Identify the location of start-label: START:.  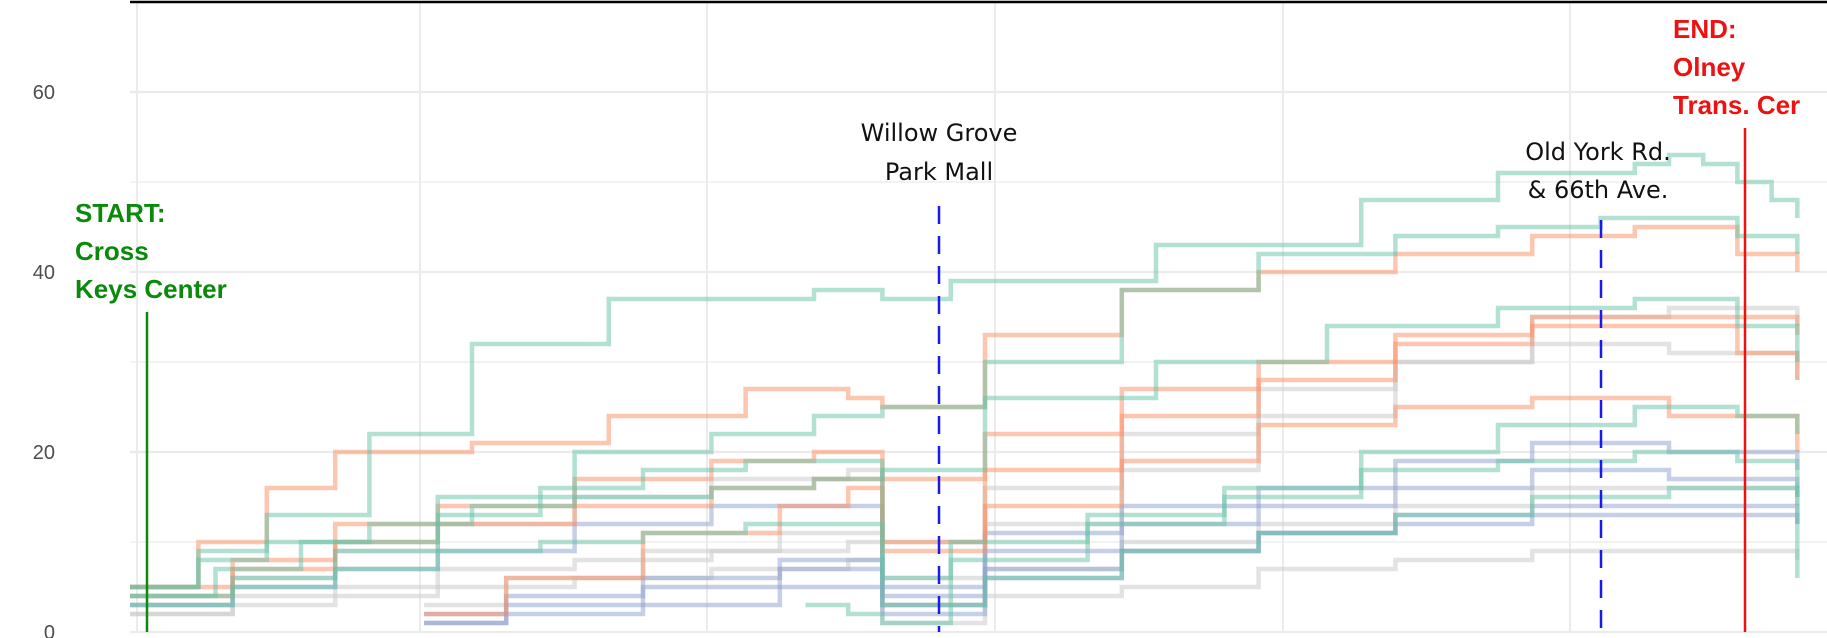
(120, 213).